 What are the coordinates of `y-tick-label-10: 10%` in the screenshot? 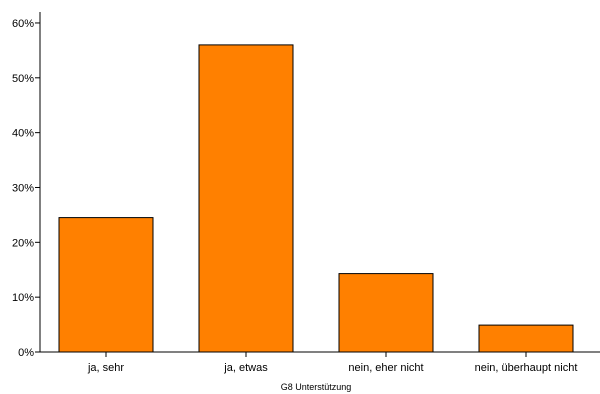 It's located at (23, 298).